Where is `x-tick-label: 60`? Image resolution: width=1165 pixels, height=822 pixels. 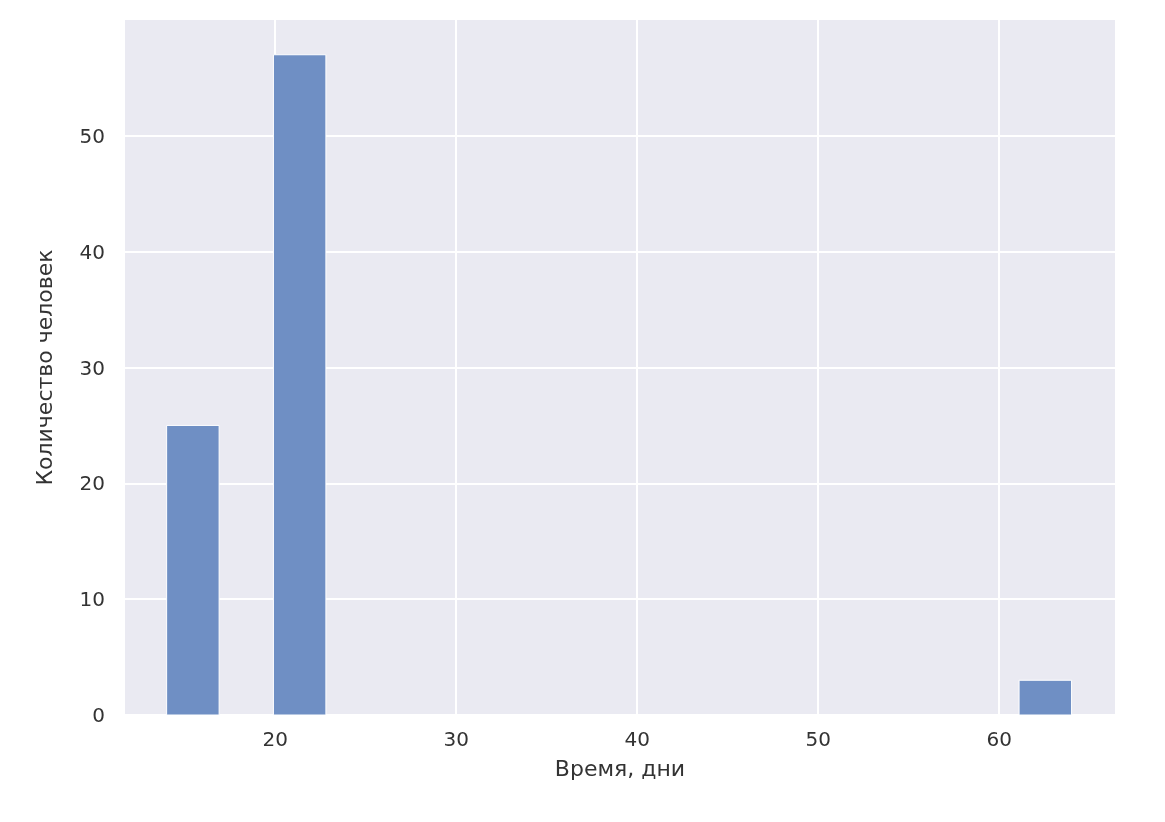
x-tick-label: 60 is located at coordinates (999, 739).